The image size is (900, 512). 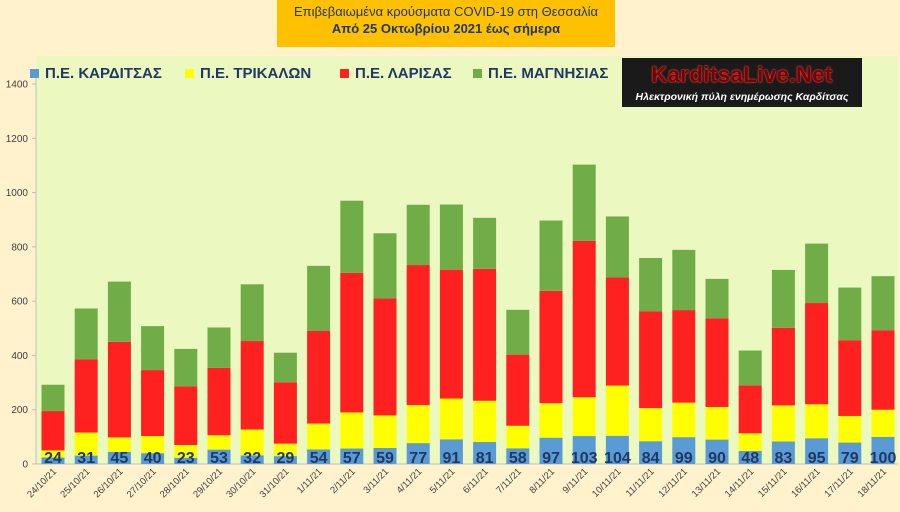 I want to click on legend-item: Π.Ε. ΛΑΡΙΣΑΣ, so click(x=396, y=73).